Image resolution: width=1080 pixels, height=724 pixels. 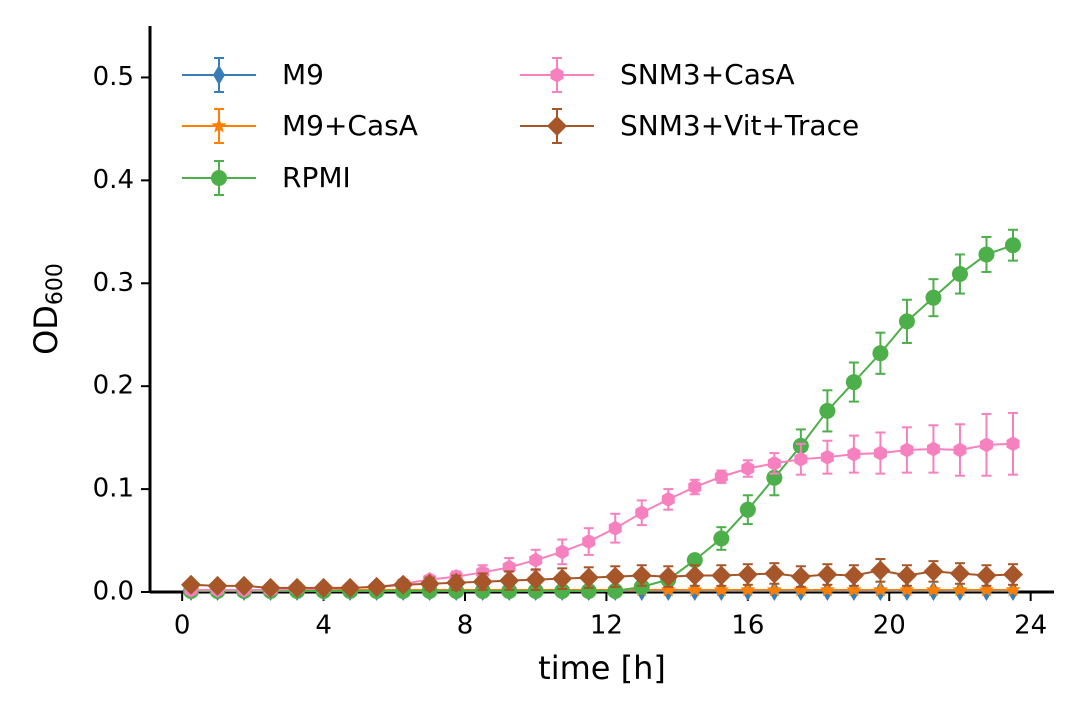 What do you see at coordinates (739, 125) in the screenshot?
I see `legend-label: SNM3+Vit+Trace` at bounding box center [739, 125].